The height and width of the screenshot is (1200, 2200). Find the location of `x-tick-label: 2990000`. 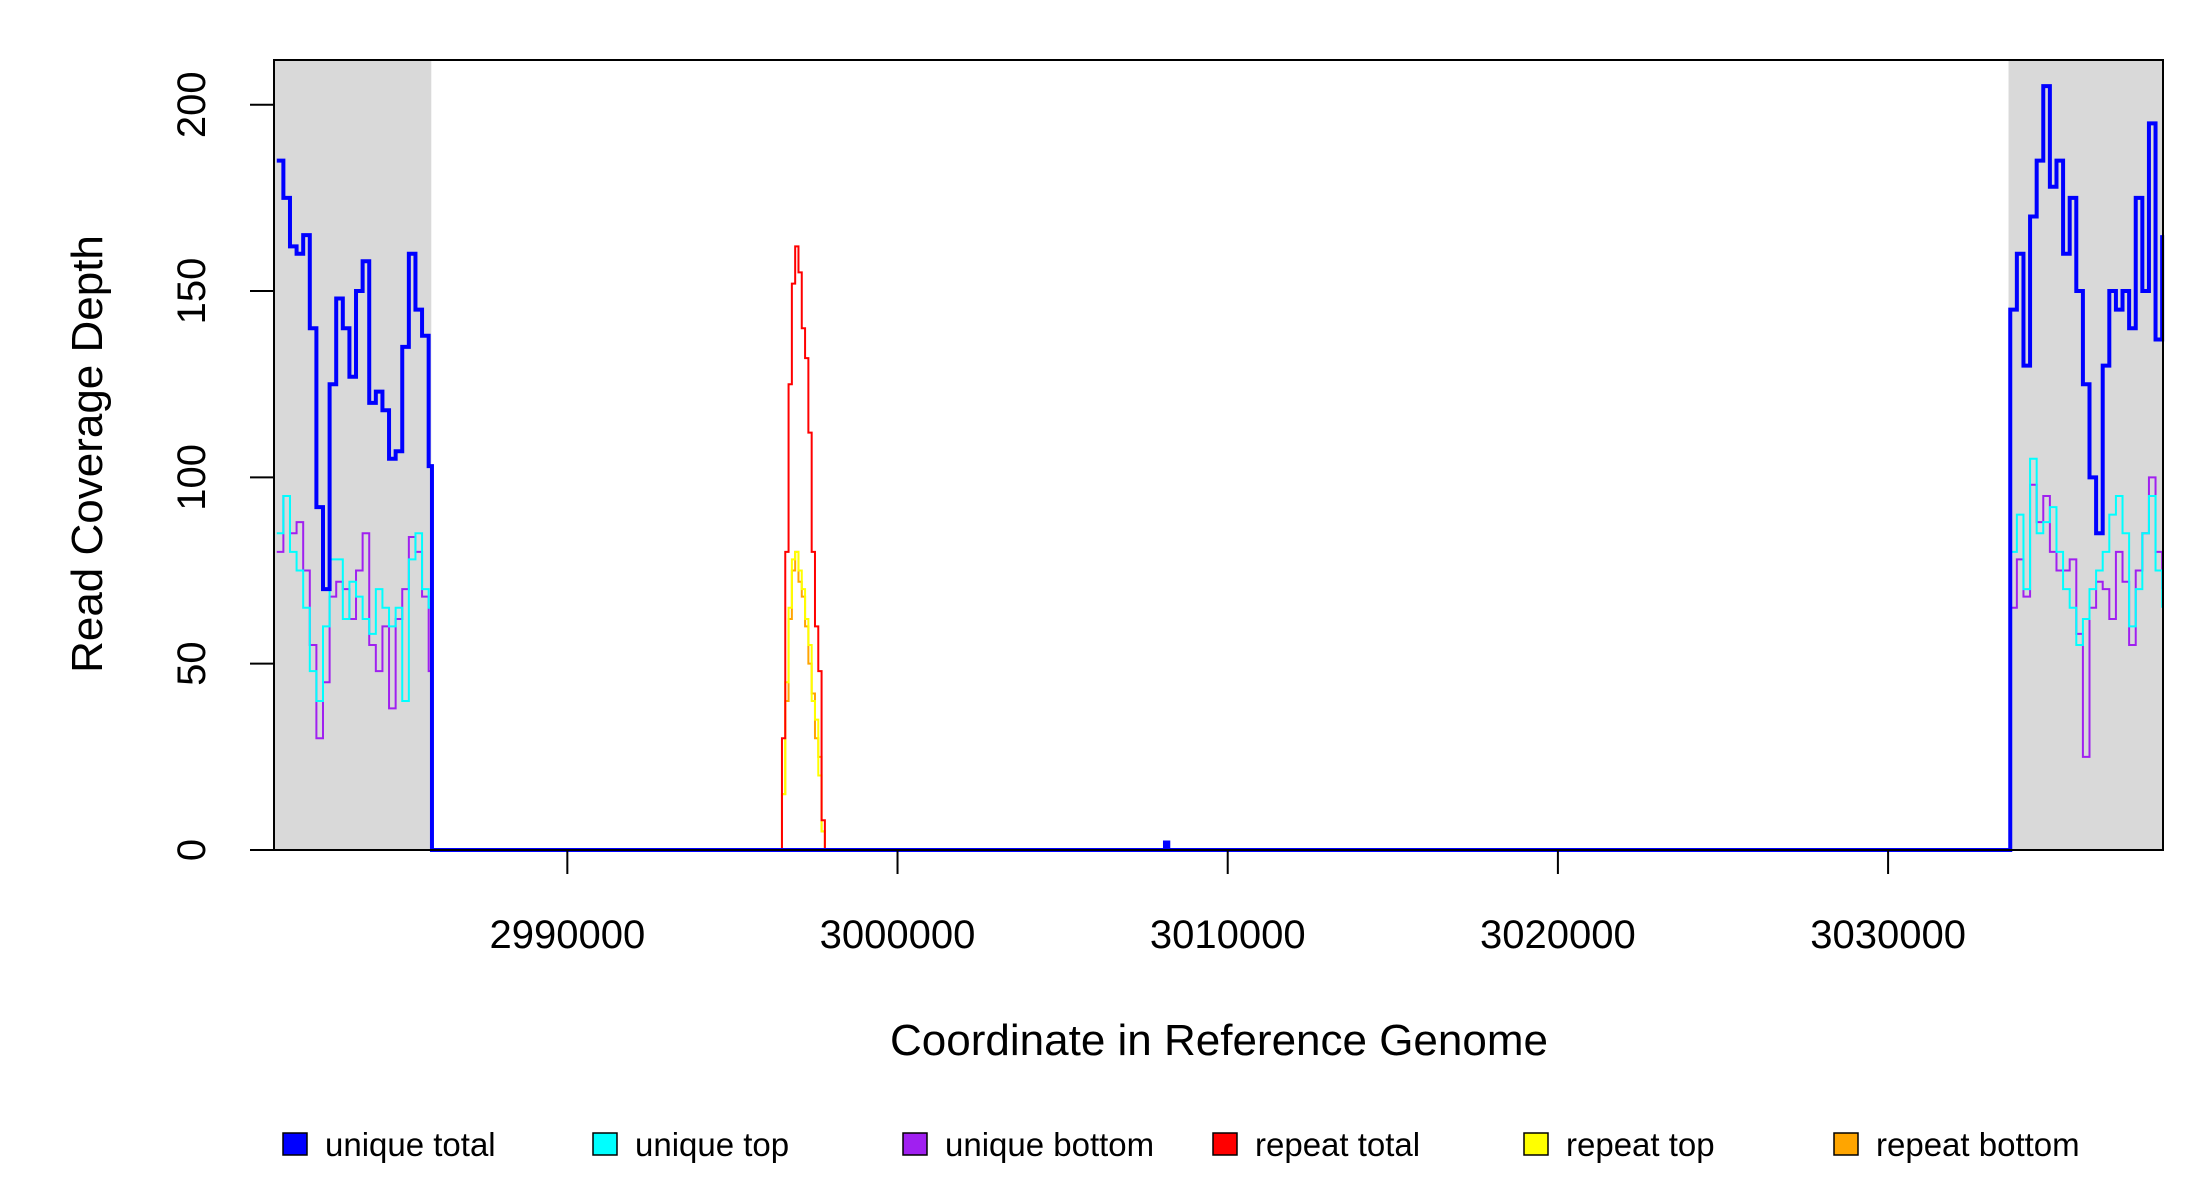

x-tick-label: 2990000 is located at coordinates (567, 935).